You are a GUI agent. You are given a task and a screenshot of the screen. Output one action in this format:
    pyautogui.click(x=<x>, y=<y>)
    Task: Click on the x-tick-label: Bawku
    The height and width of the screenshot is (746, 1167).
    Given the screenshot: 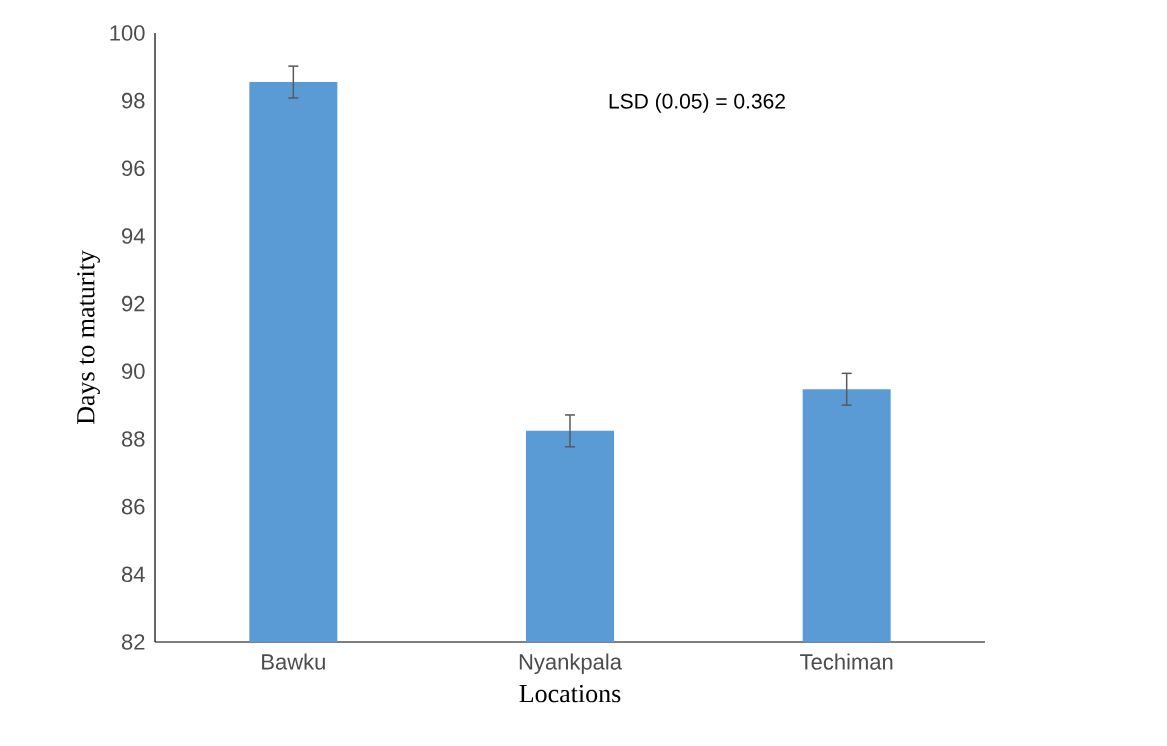 What is the action you would take?
    pyautogui.click(x=293, y=661)
    